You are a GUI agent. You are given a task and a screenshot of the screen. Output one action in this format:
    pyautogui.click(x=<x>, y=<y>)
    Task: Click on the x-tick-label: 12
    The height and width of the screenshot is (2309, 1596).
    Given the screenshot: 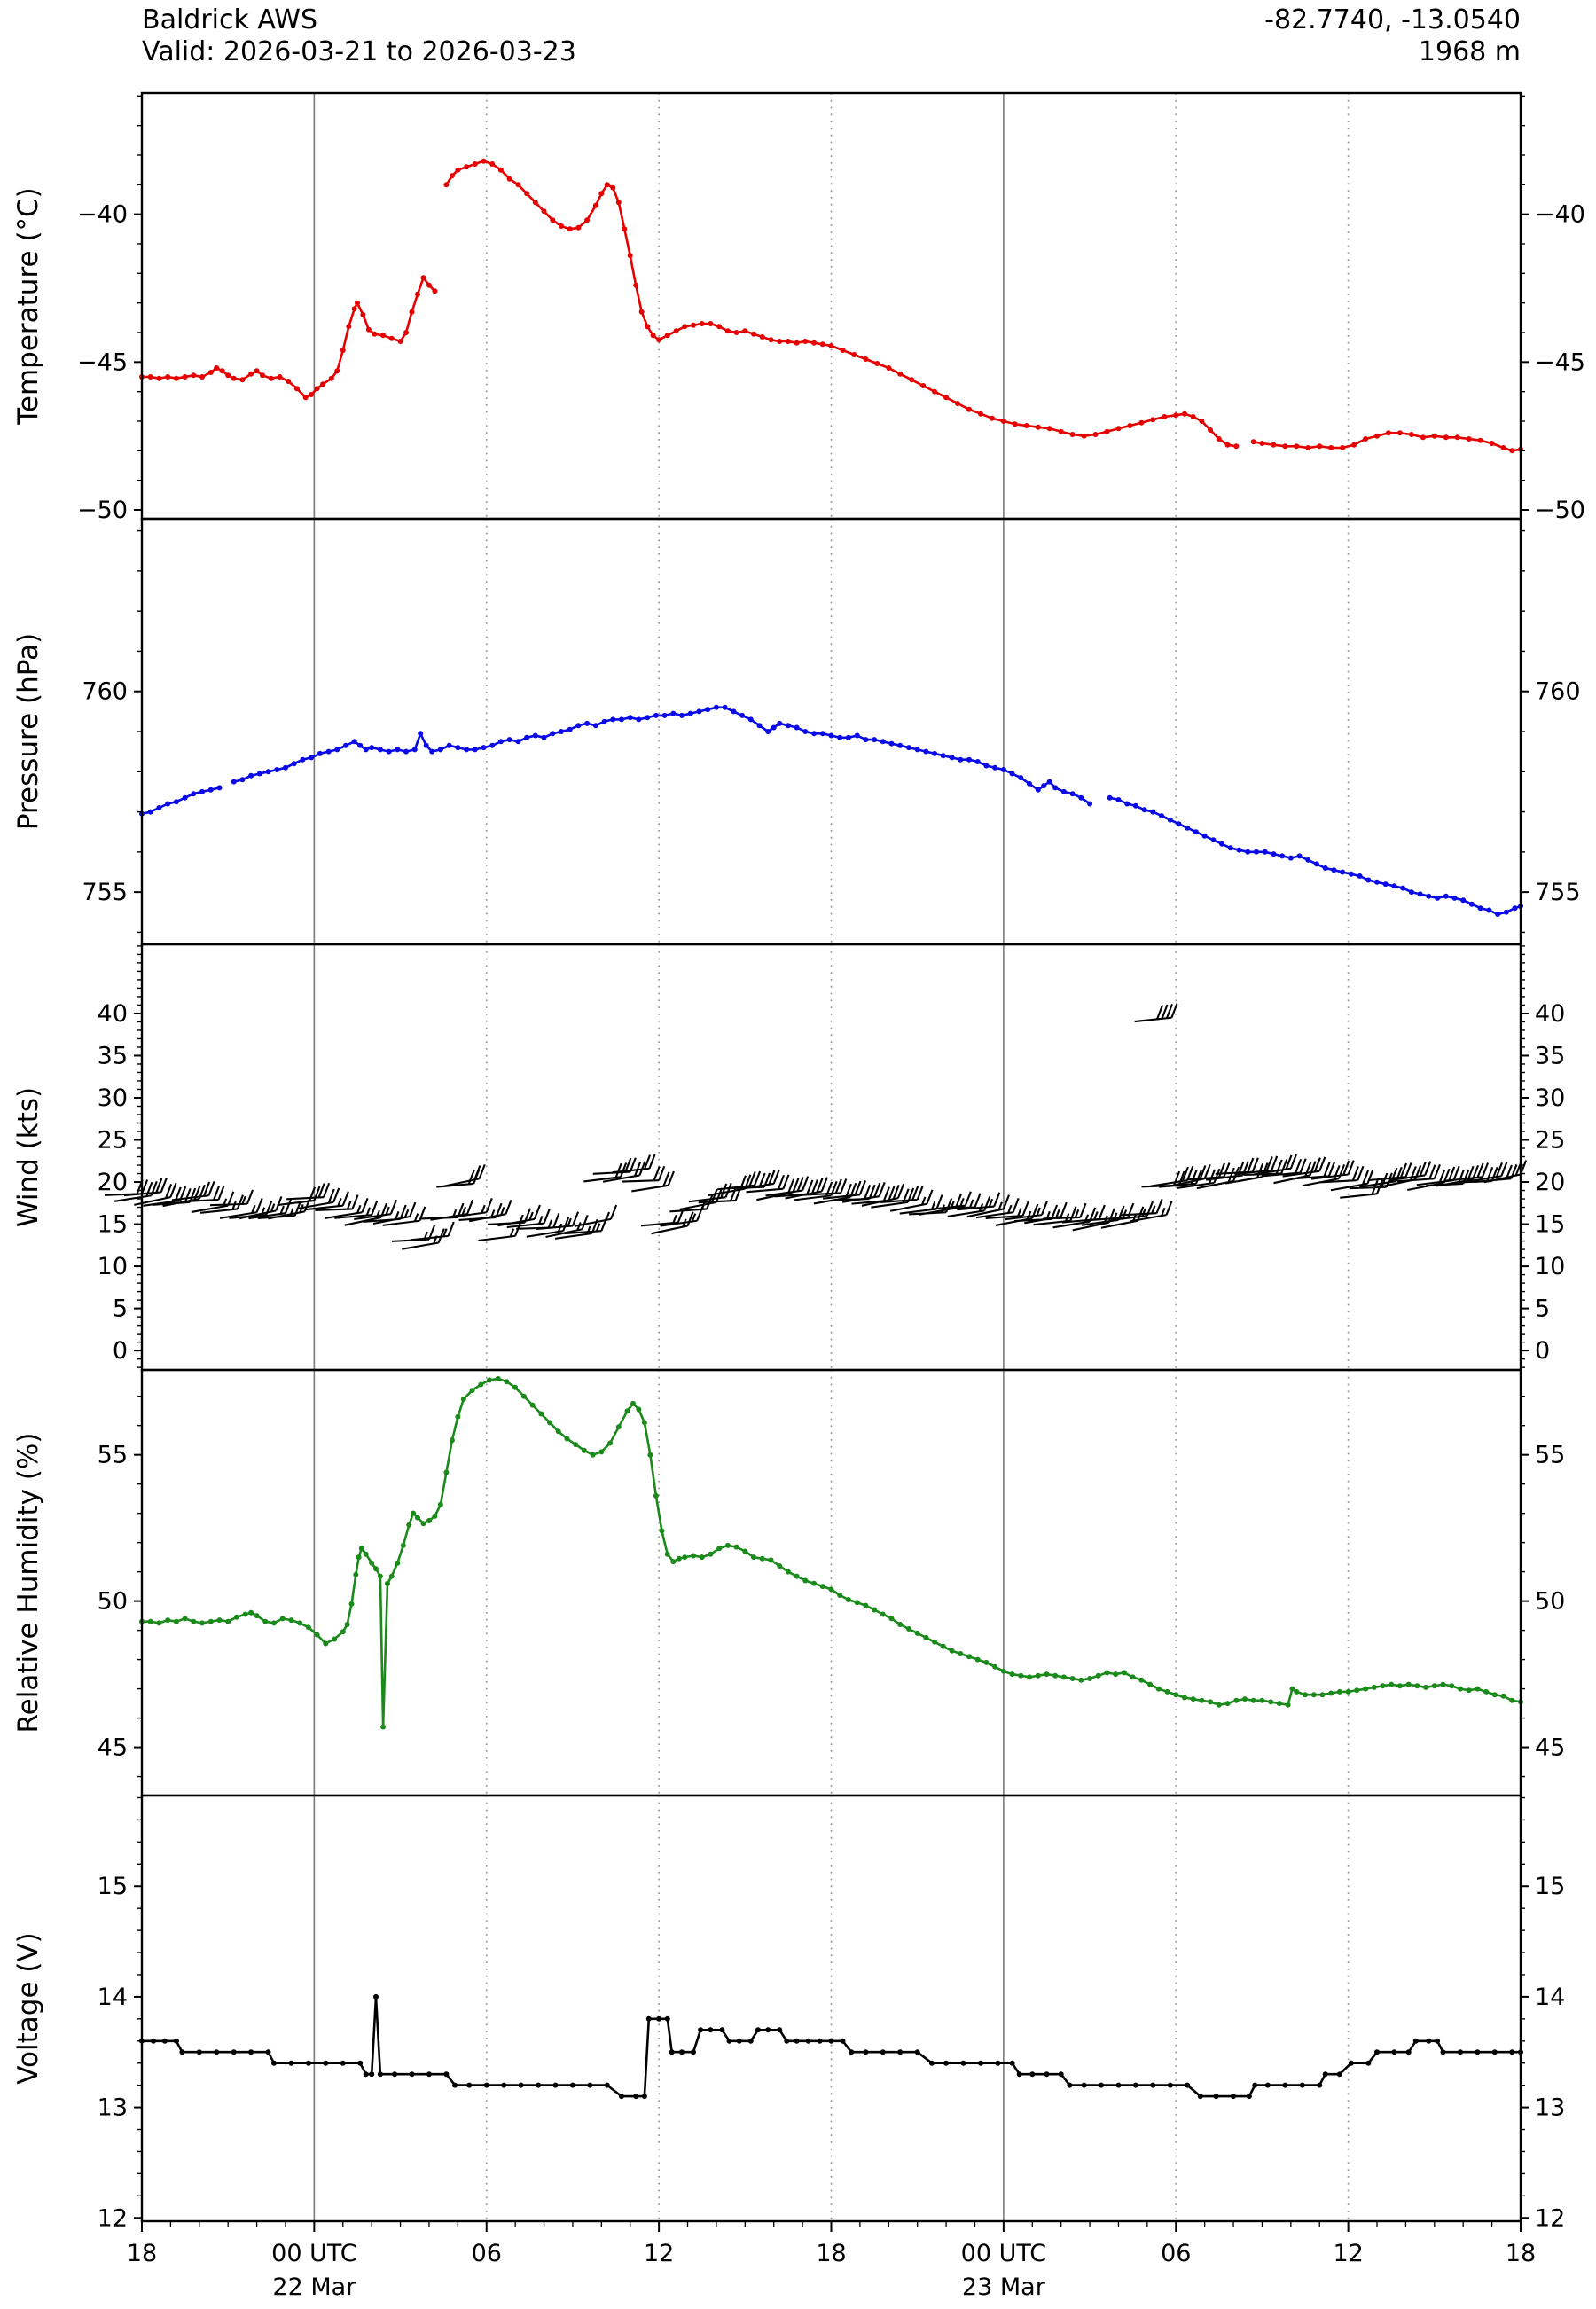 What is the action you would take?
    pyautogui.click(x=1348, y=2253)
    